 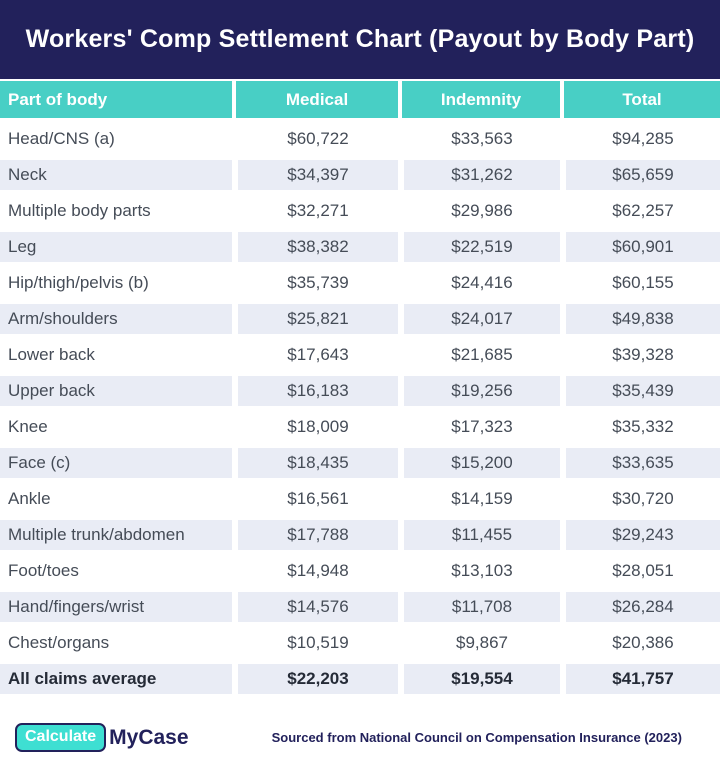 I want to click on table-row: Knee $18,009 $17,323 $35,332, so click(x=360, y=424).